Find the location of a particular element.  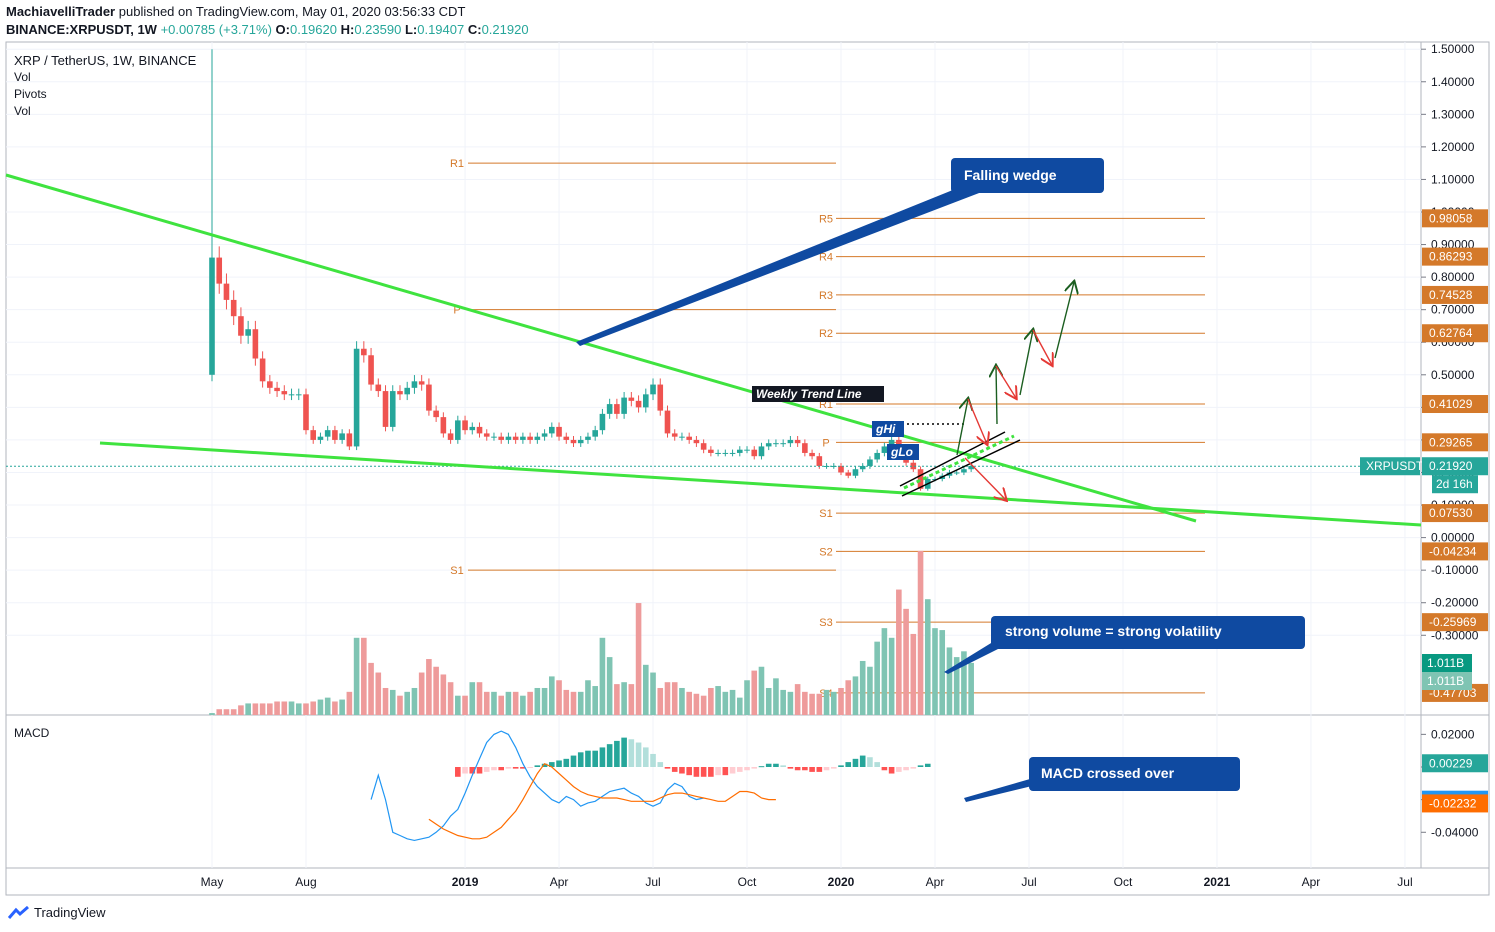

publisher-name: MachiavelliTrader is located at coordinates (61, 11).